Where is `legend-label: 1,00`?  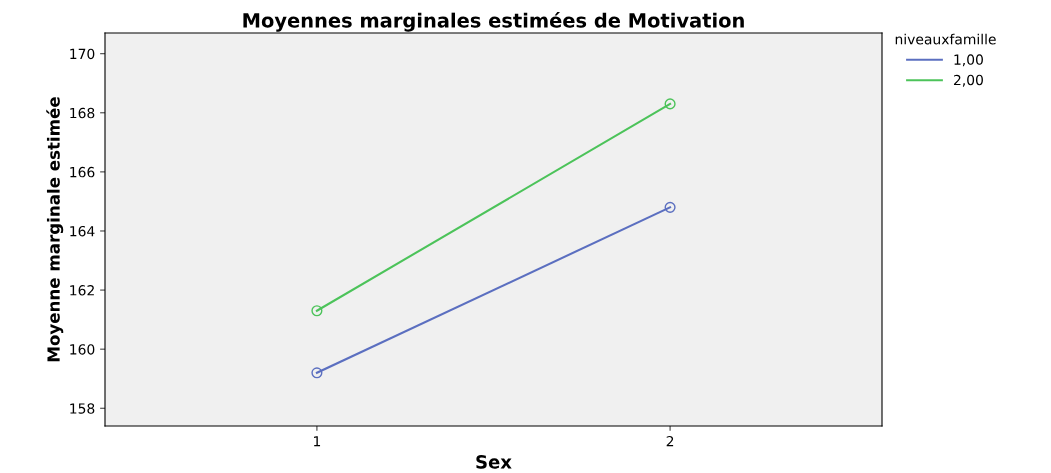
legend-label: 1,00 is located at coordinates (968, 60).